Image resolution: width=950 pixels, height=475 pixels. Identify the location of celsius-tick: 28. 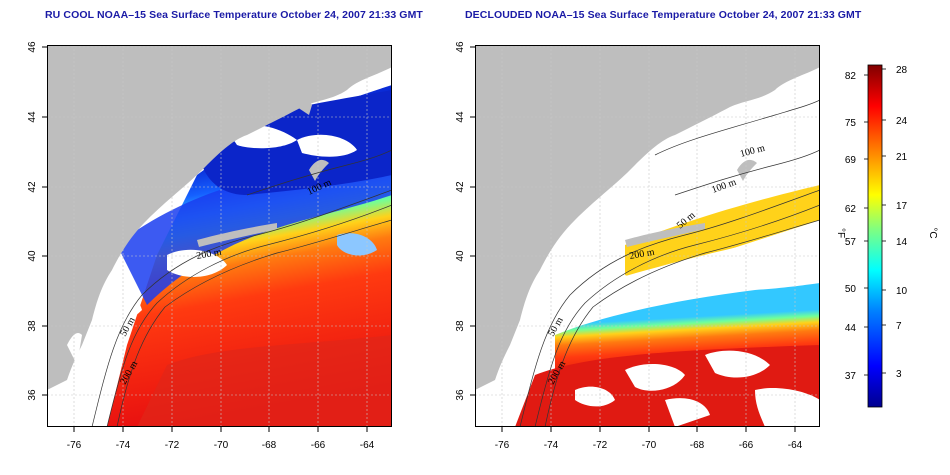
(902, 70).